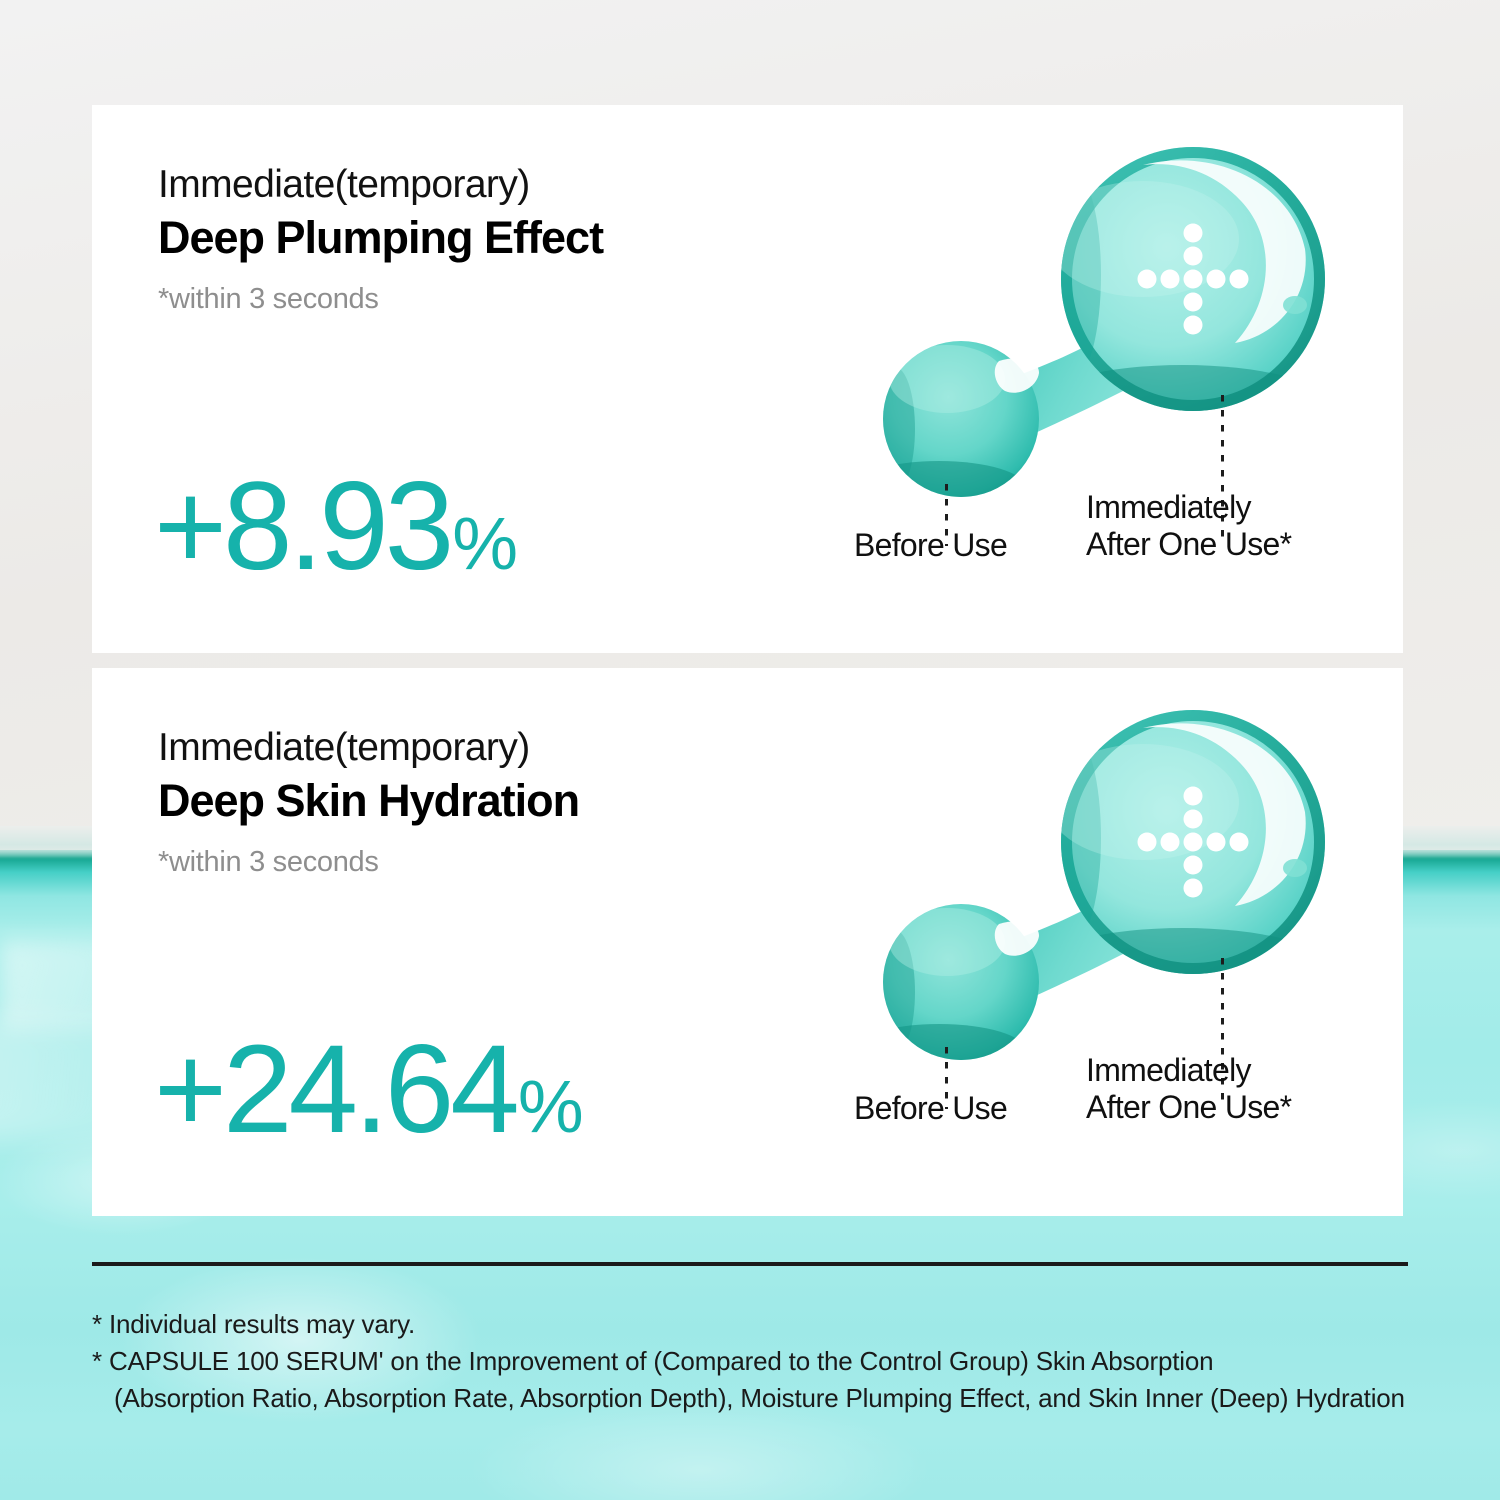  What do you see at coordinates (304, 526) in the screenshot?
I see `stat-value: +8.93` at bounding box center [304, 526].